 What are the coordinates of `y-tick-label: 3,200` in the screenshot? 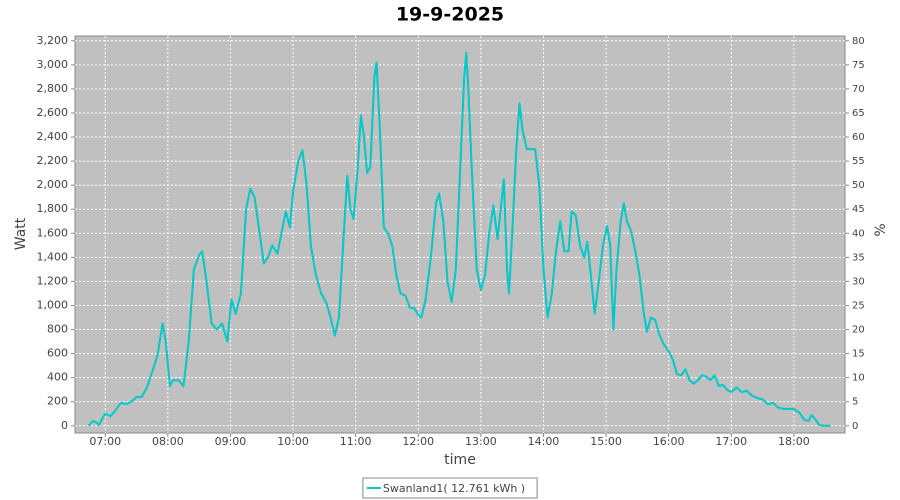 It's located at (53, 40).